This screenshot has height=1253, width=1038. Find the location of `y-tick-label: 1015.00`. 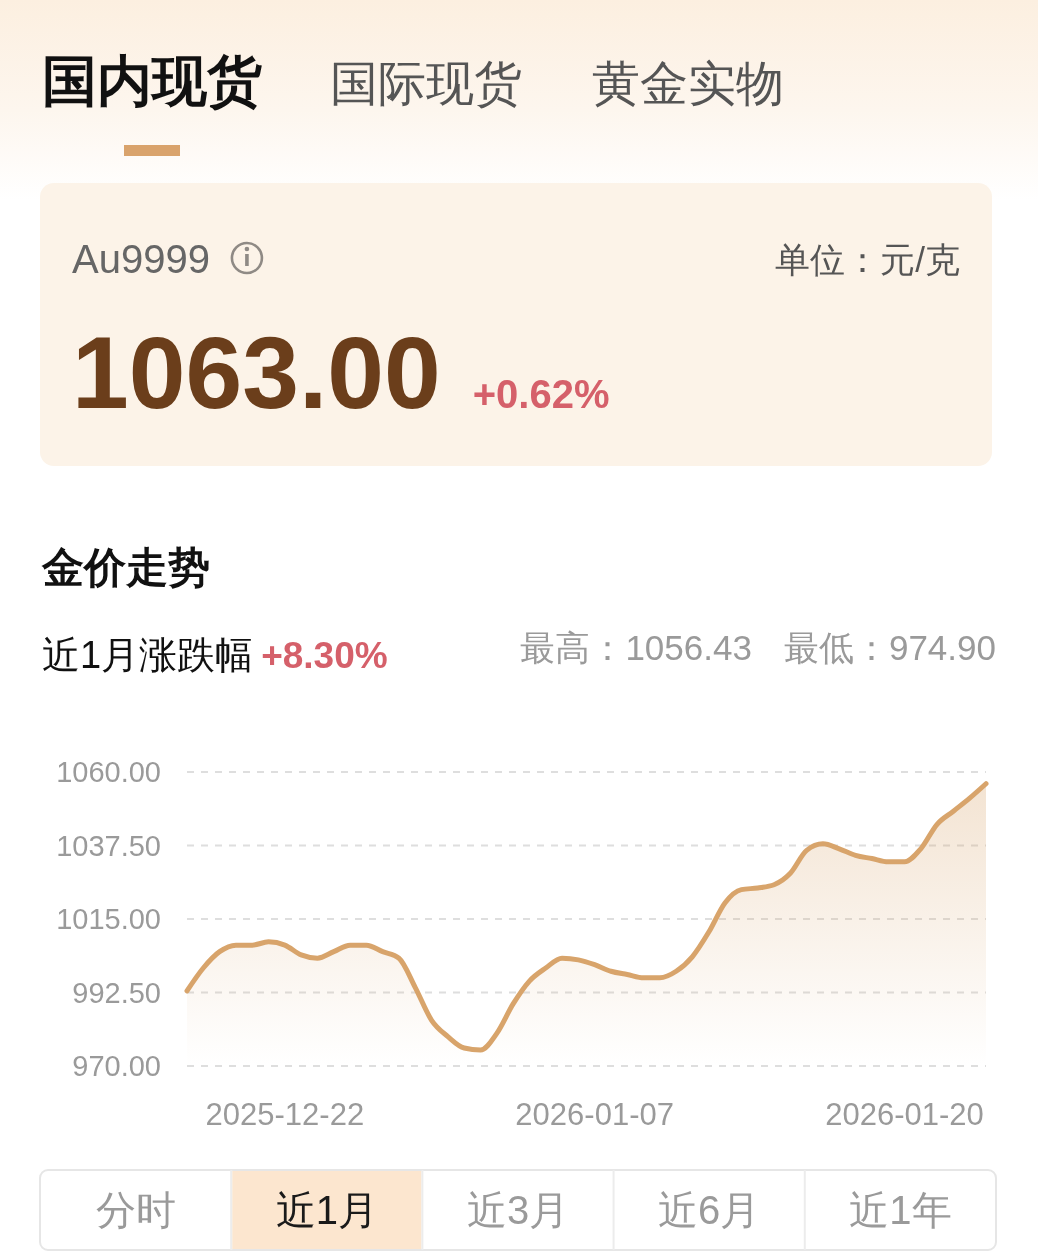

y-tick-label: 1015.00 is located at coordinates (108, 919).